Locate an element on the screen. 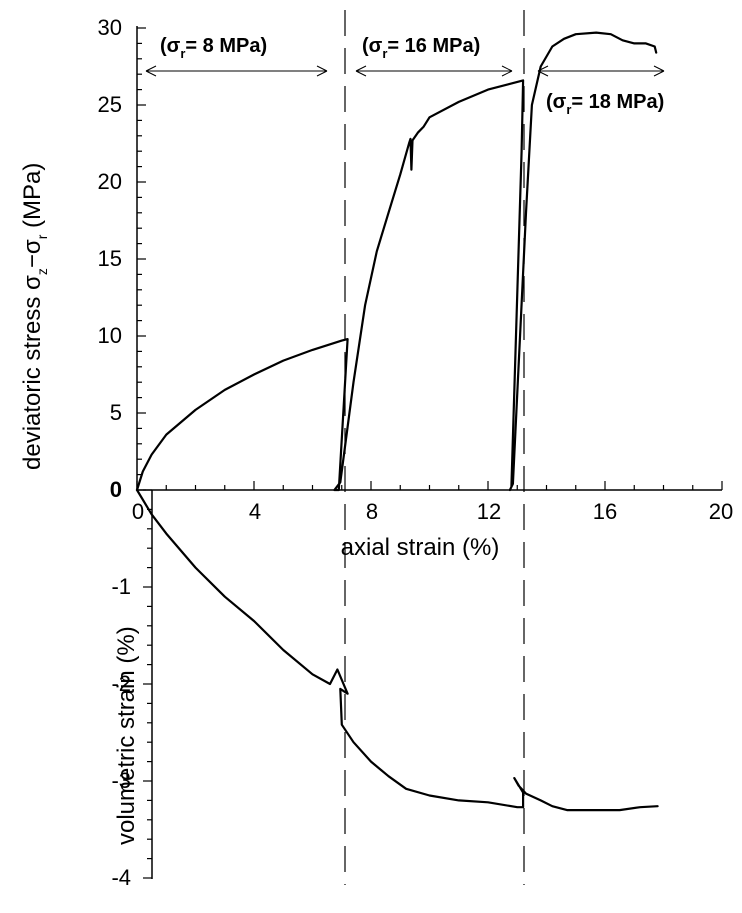  y-bottom-tick-label: -2 is located at coordinates (121, 683).